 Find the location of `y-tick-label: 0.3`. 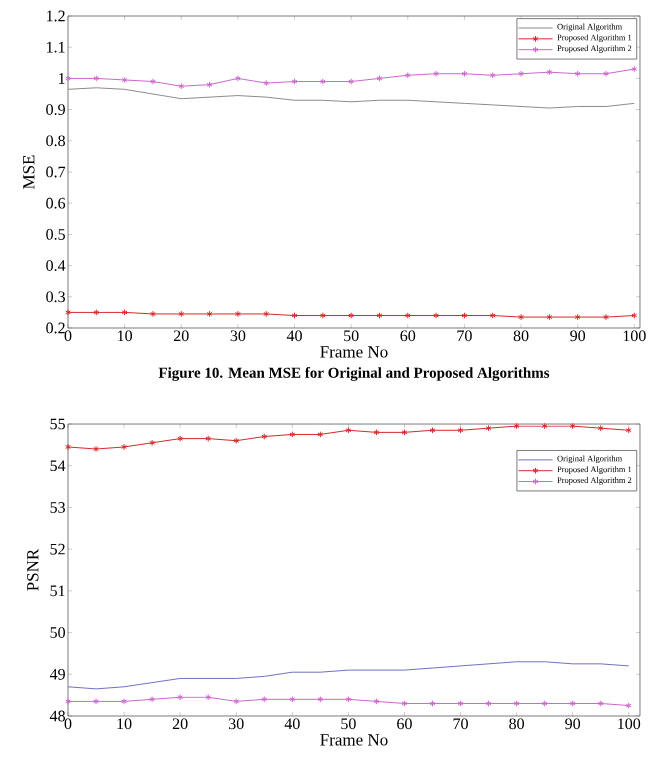

y-tick-label: 0.3 is located at coordinates (55, 297).